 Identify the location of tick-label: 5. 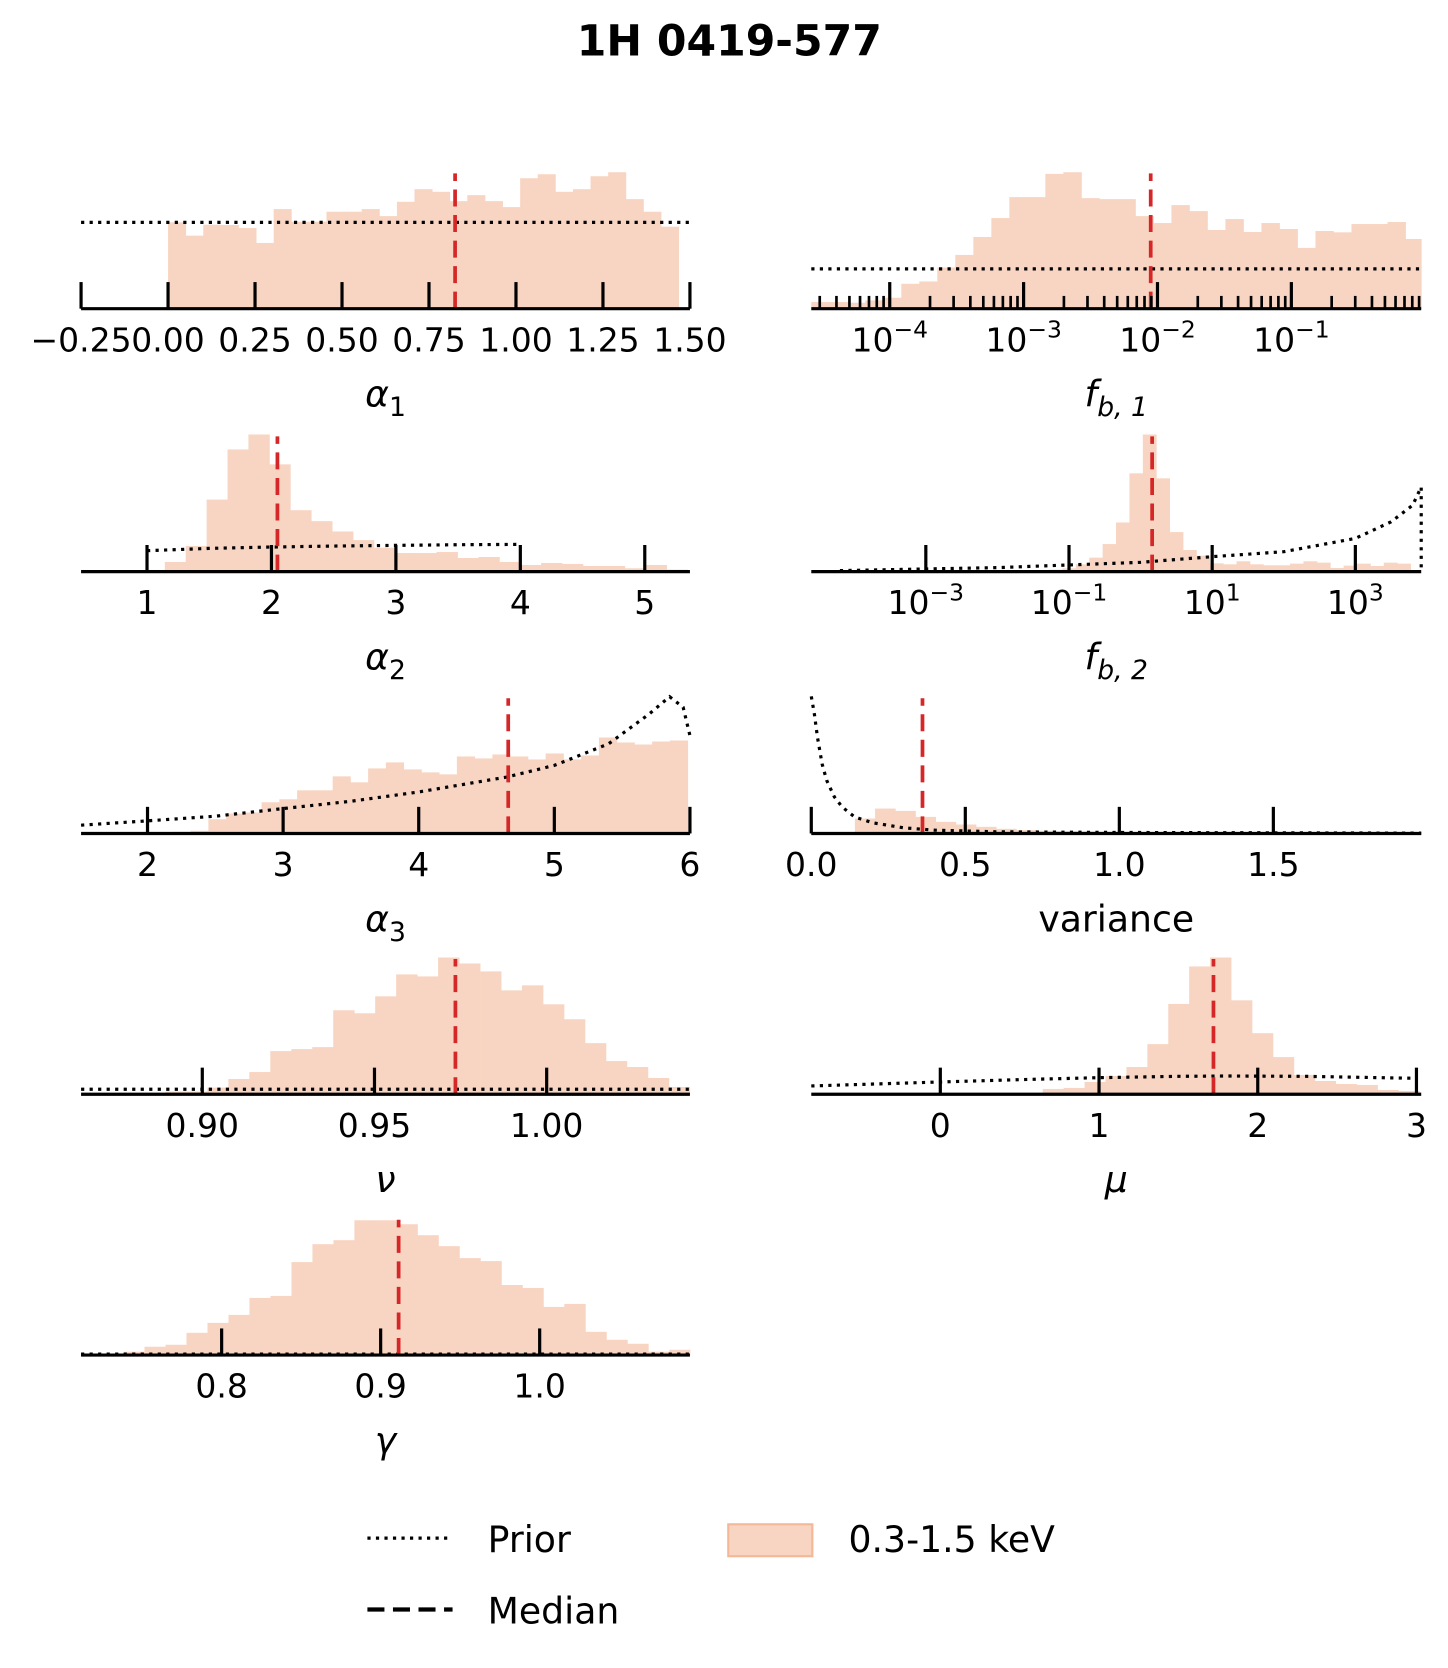
(644, 602).